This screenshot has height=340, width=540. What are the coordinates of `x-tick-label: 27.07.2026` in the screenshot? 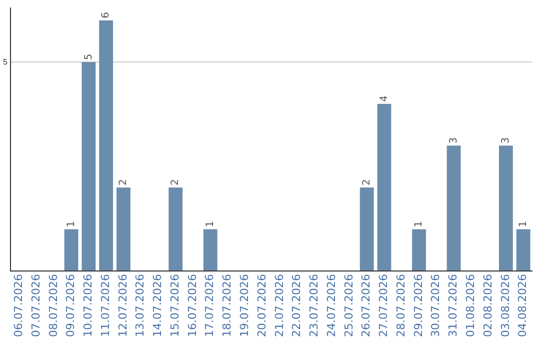 It's located at (383, 306).